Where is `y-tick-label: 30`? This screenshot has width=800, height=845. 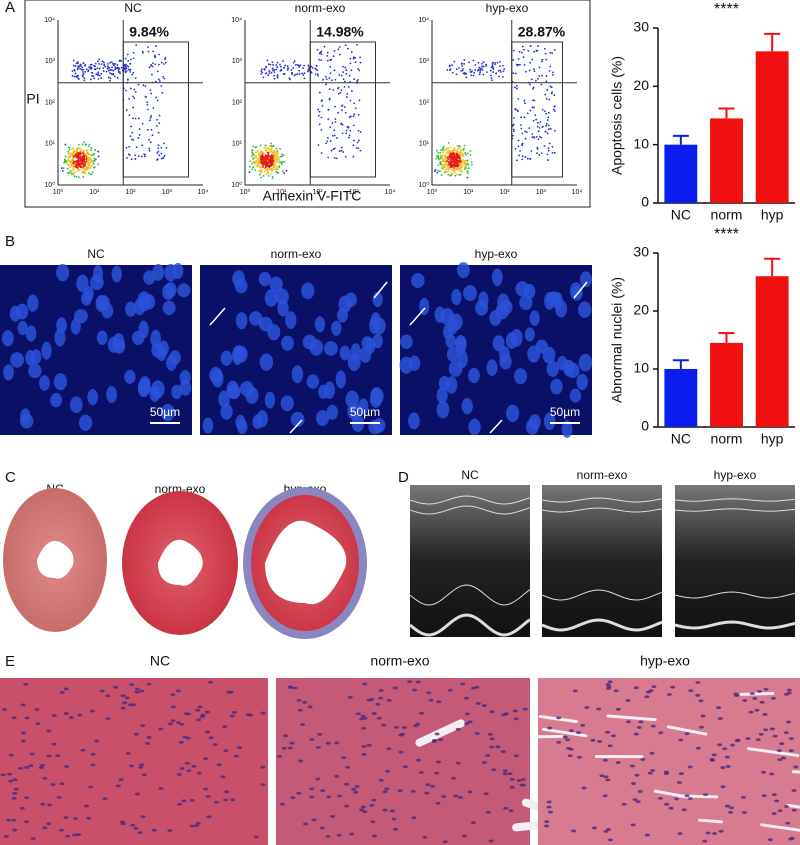
y-tick-label: 30 is located at coordinates (641, 252).